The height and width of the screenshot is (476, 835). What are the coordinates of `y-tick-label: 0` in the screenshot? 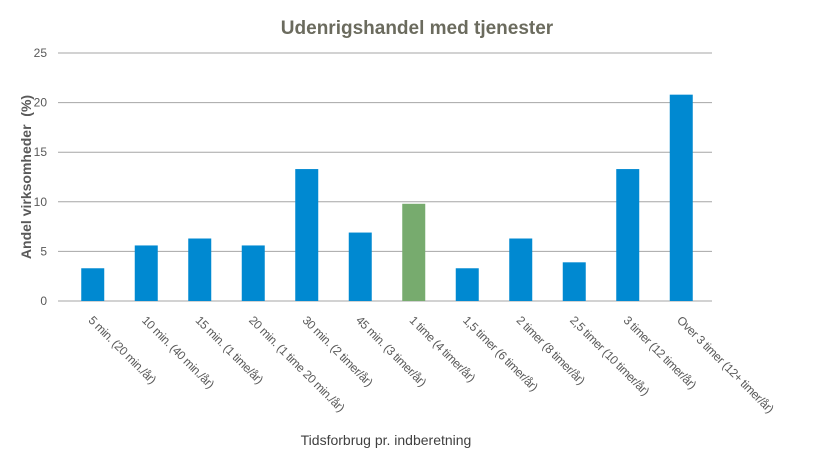 It's located at (43, 301).